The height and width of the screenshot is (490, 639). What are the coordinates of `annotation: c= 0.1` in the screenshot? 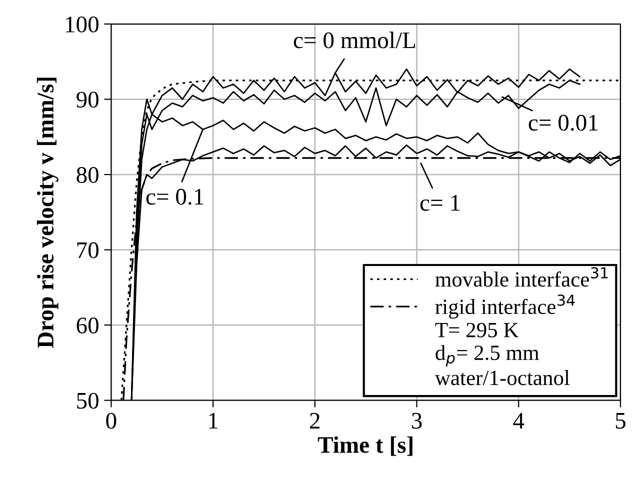 It's located at (175, 196).